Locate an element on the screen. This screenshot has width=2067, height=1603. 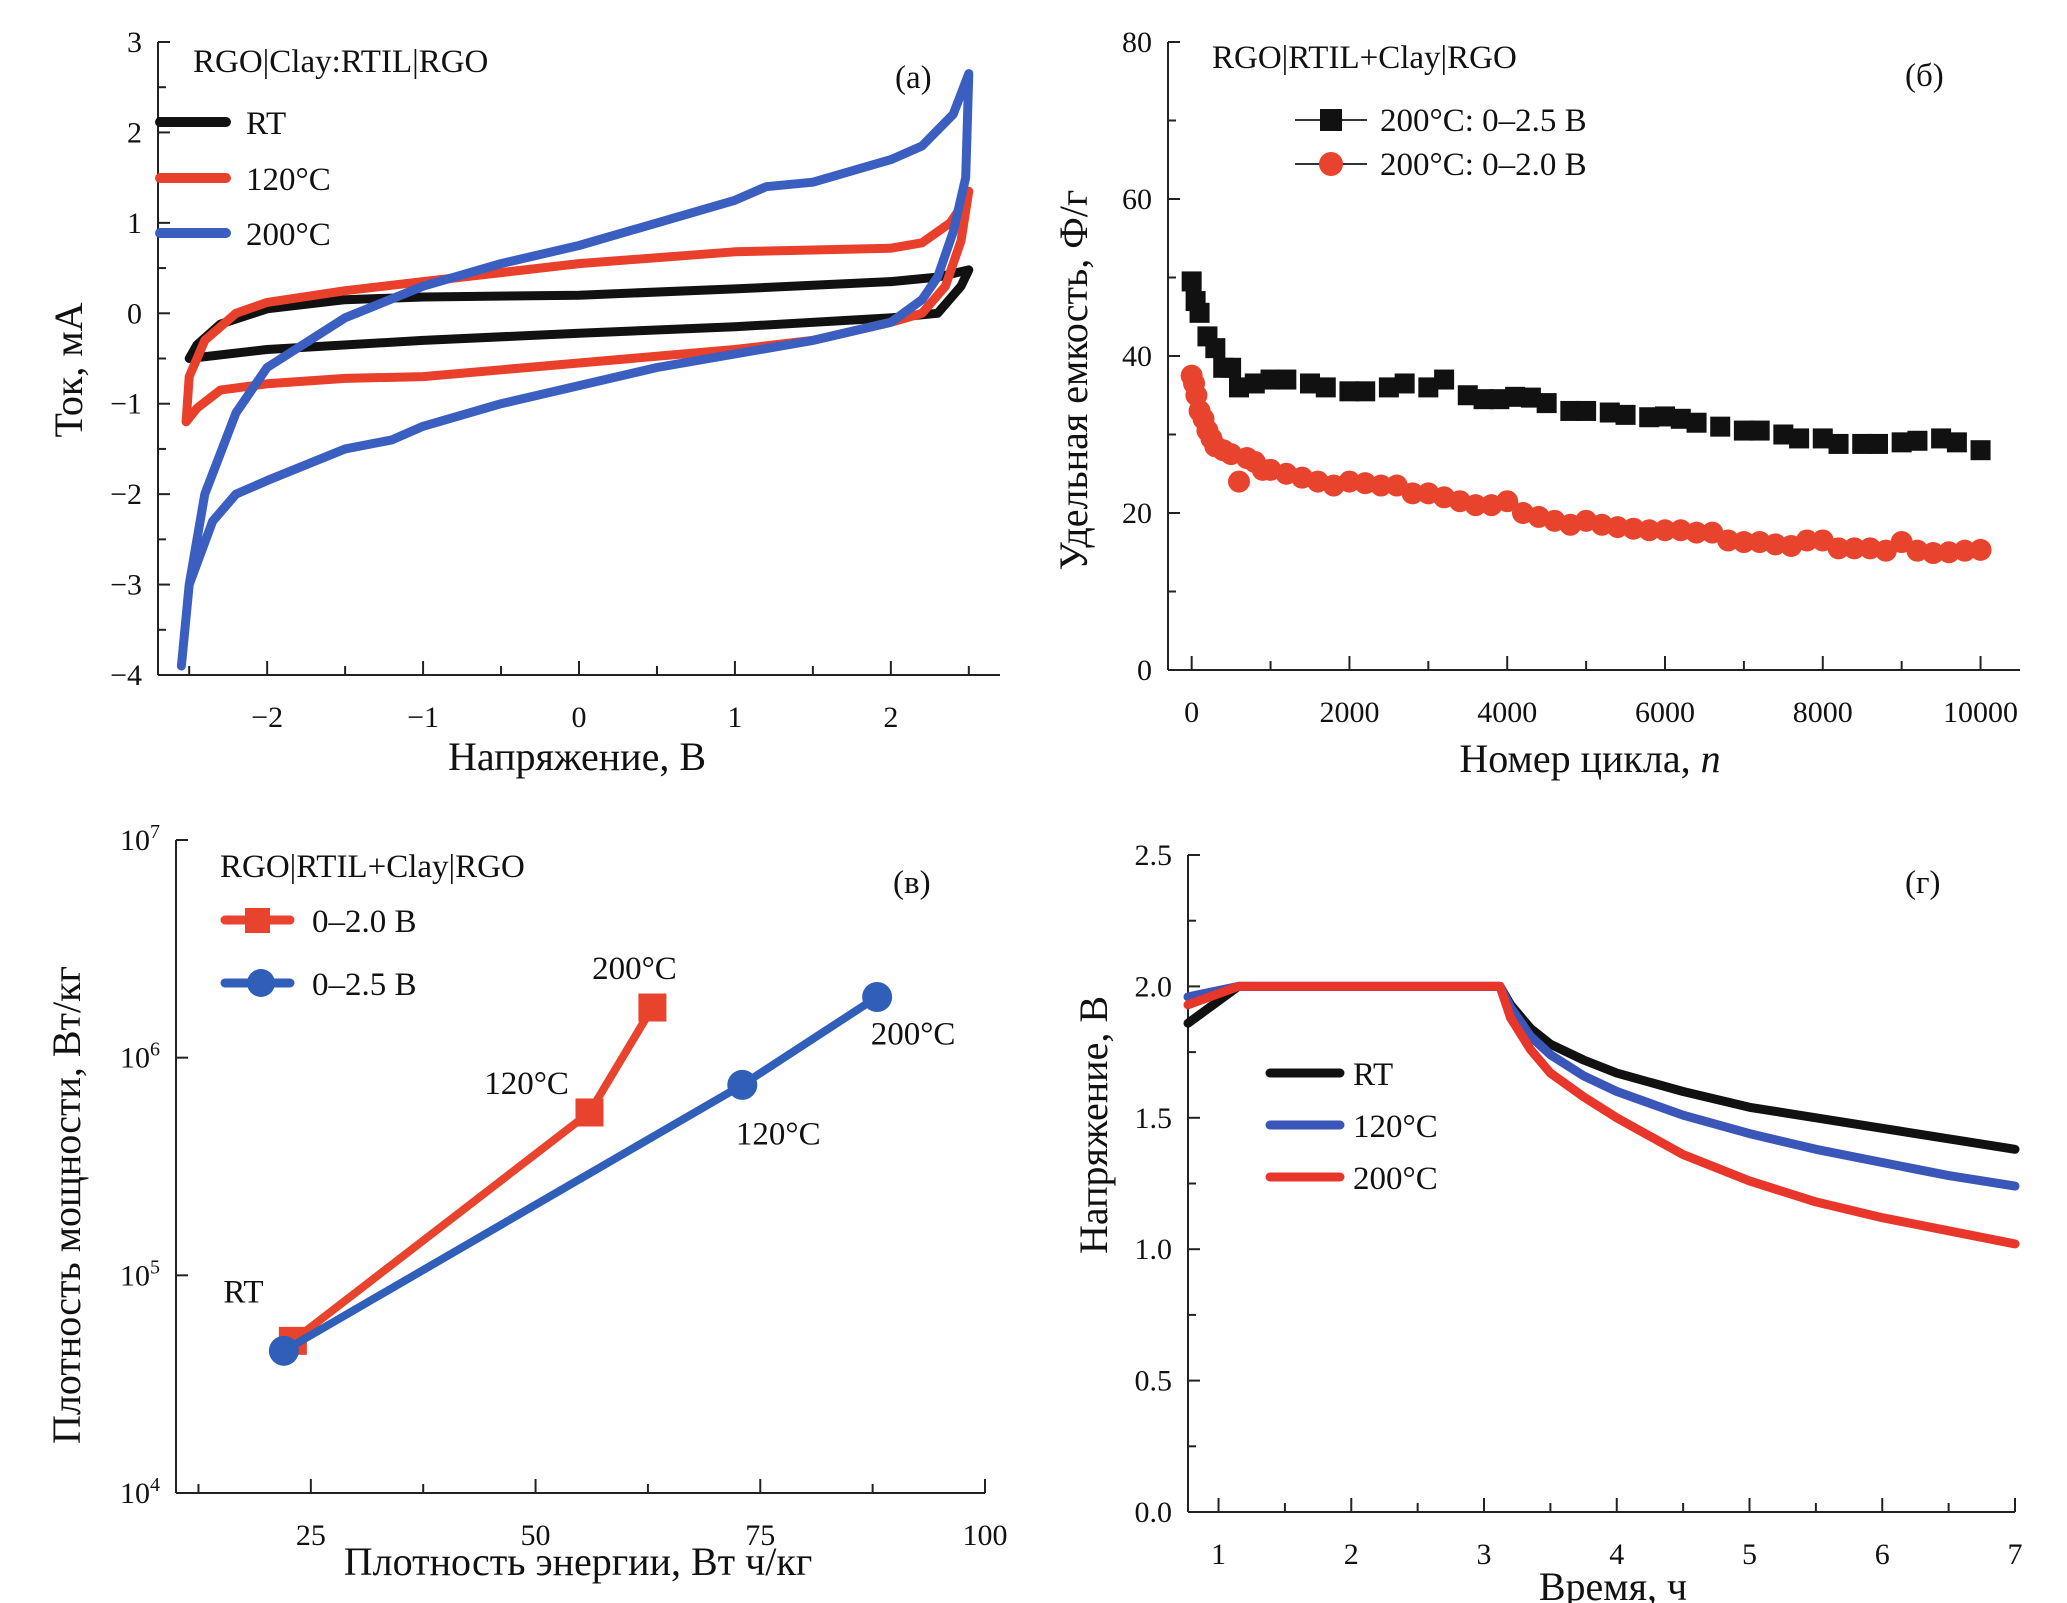
panel-b-xlabel: Номер цикла, n is located at coordinates (1589, 758).